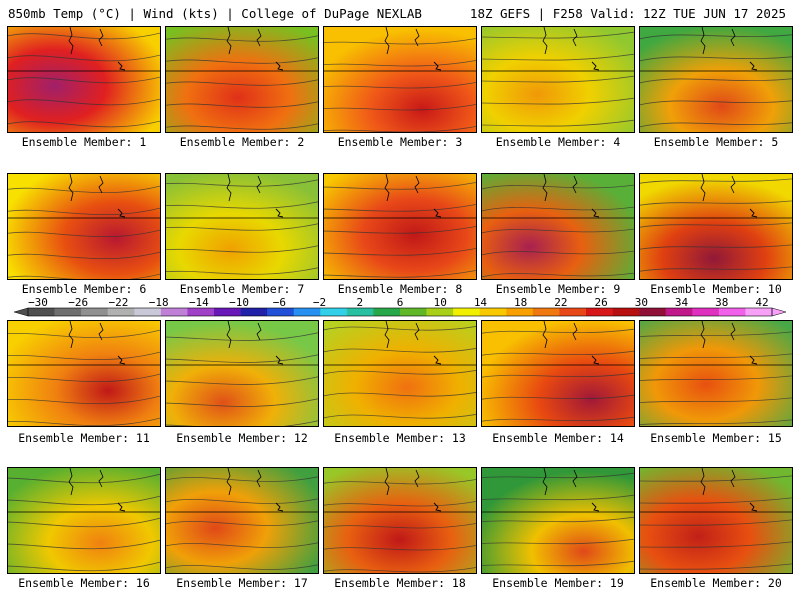  Describe the element at coordinates (400, 289) in the screenshot. I see `panel-label: Ensemble Member: 8` at that location.